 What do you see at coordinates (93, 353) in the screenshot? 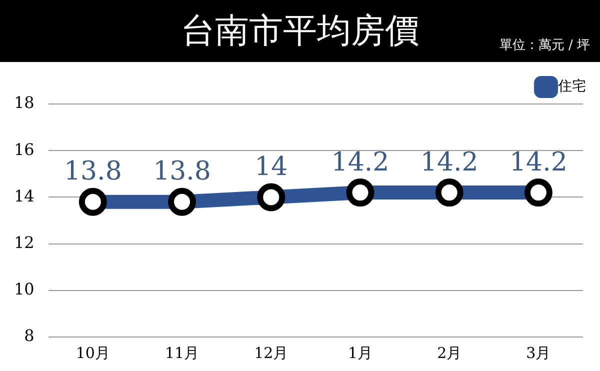
I see `x-tick-label: 10月` at bounding box center [93, 353].